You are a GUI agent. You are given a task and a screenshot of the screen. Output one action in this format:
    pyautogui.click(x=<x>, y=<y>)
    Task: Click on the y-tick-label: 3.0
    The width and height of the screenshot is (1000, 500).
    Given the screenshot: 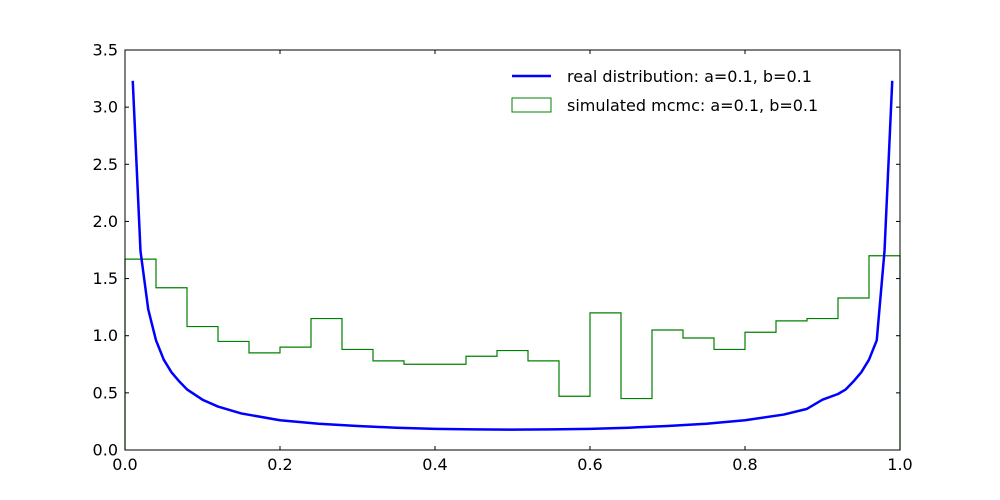 What is the action you would take?
    pyautogui.click(x=105, y=107)
    